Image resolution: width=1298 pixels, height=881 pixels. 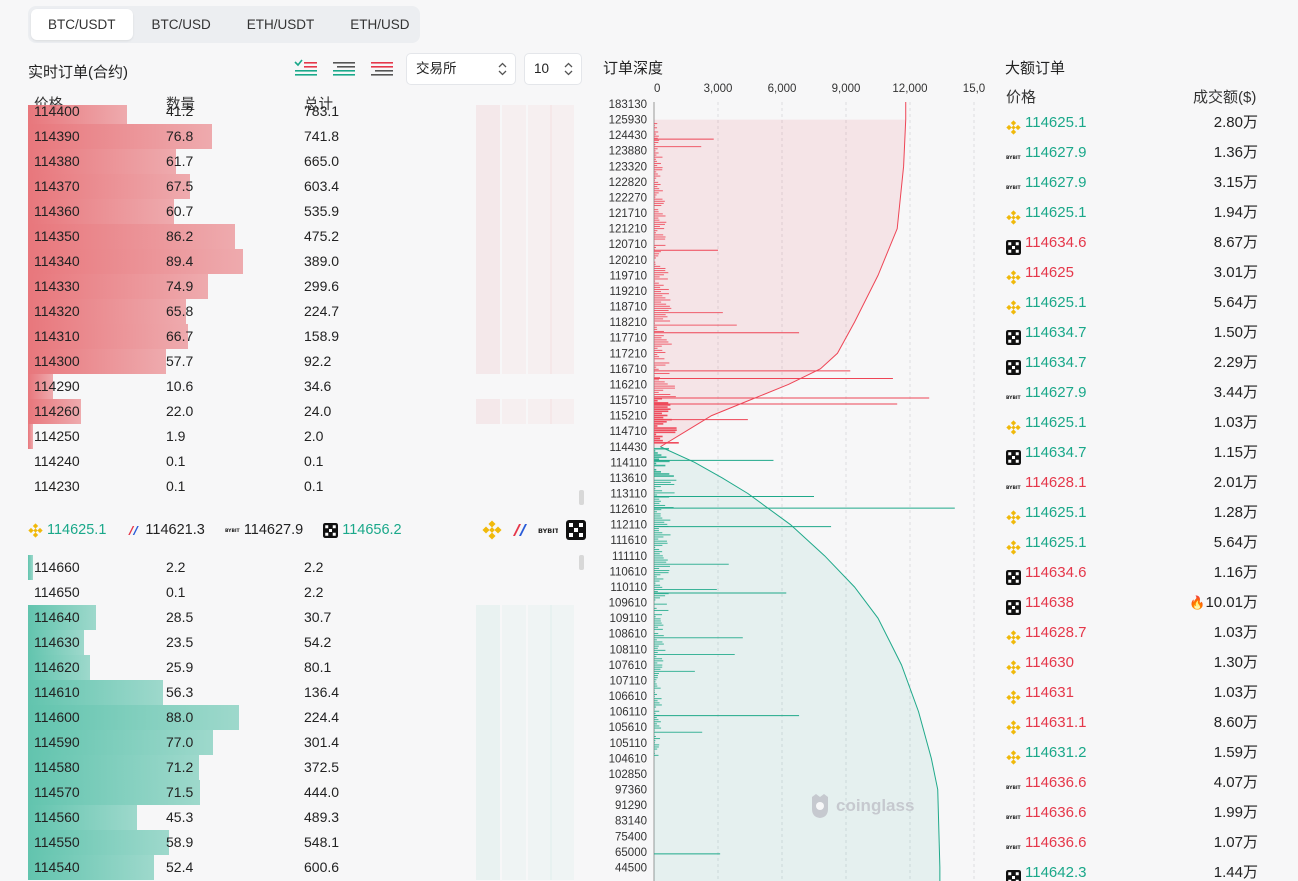 What do you see at coordinates (1135, 693) in the screenshot?
I see `large-order-row: 114631 1.03万` at bounding box center [1135, 693].